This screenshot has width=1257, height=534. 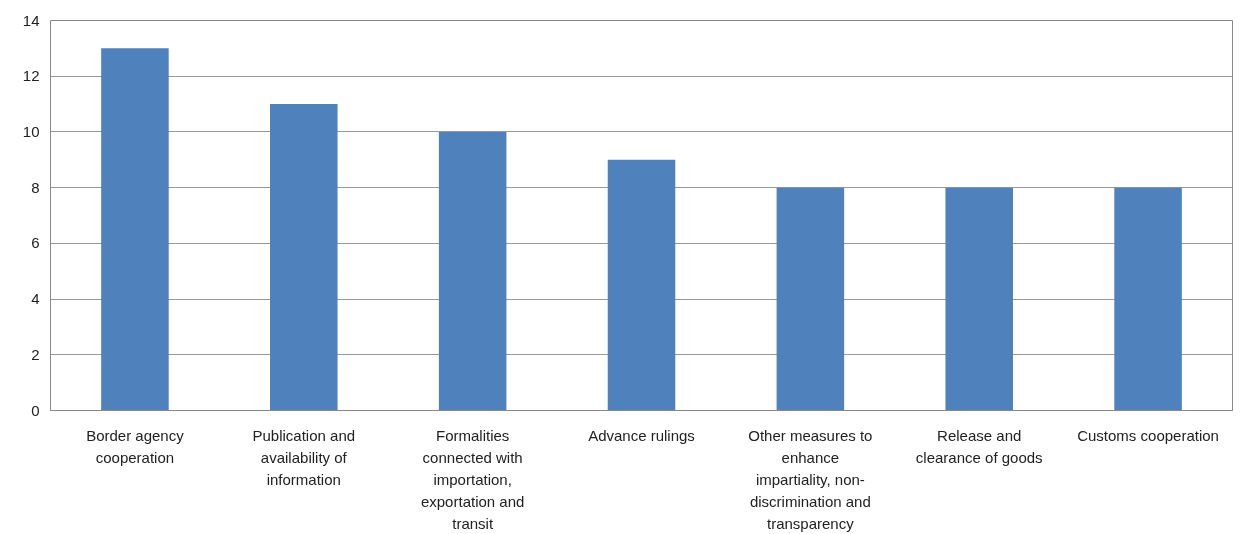 I want to click on x-tick-label: Other measures to enhance impartiality, non-discrimination and transparency, so click(x=810, y=479).